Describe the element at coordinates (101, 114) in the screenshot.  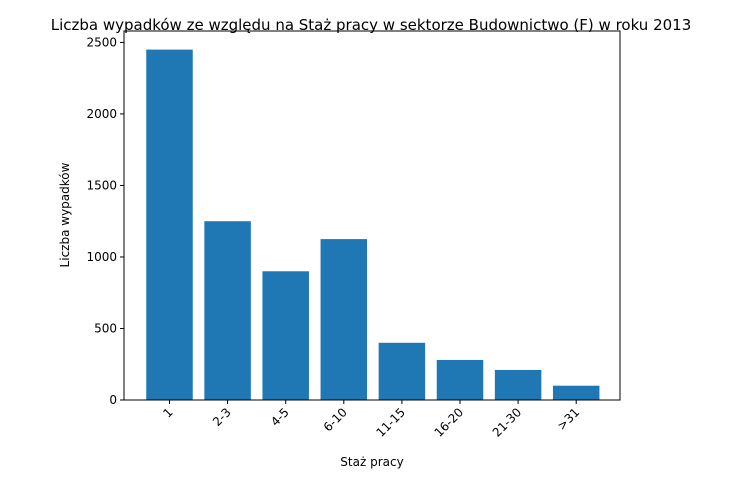
I see `y-tick-label-4: 2000` at that location.